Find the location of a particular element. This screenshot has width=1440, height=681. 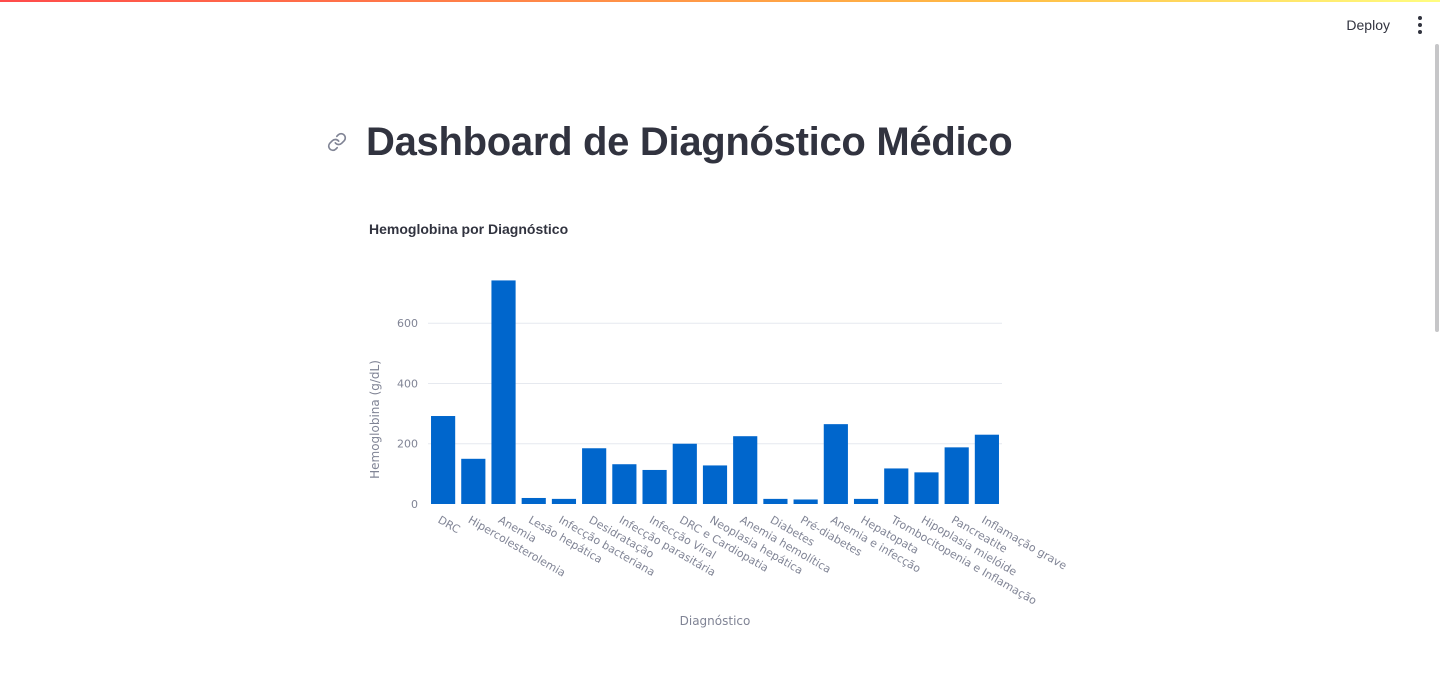

y-axis-title: Hemoglobina (g/dL) is located at coordinates (375, 419).